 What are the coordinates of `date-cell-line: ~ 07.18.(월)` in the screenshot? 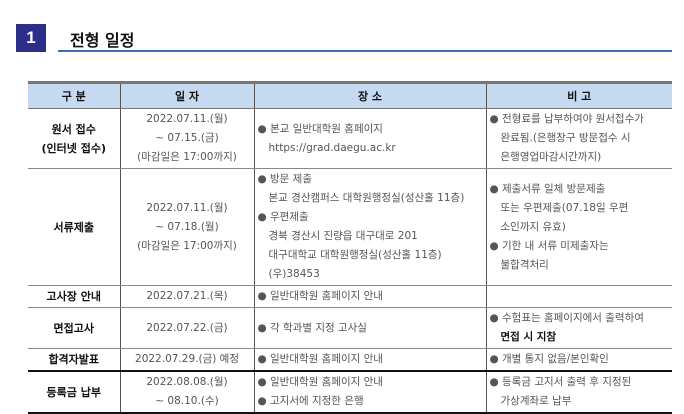 It's located at (187, 226).